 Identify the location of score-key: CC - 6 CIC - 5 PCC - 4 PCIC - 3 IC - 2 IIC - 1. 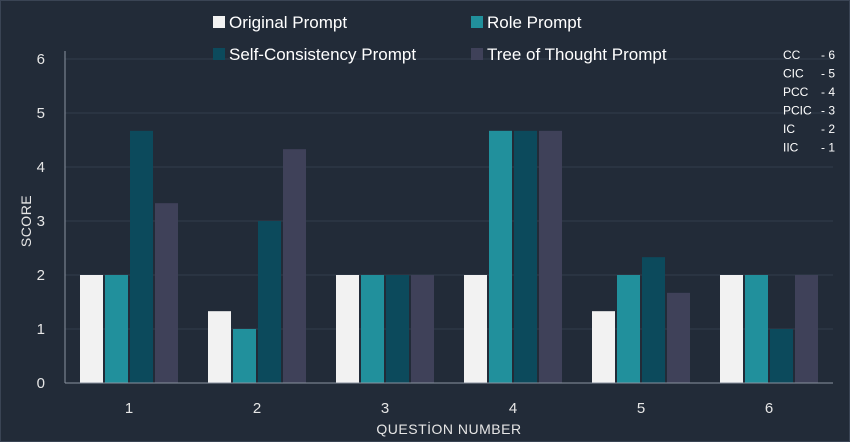
(809, 101).